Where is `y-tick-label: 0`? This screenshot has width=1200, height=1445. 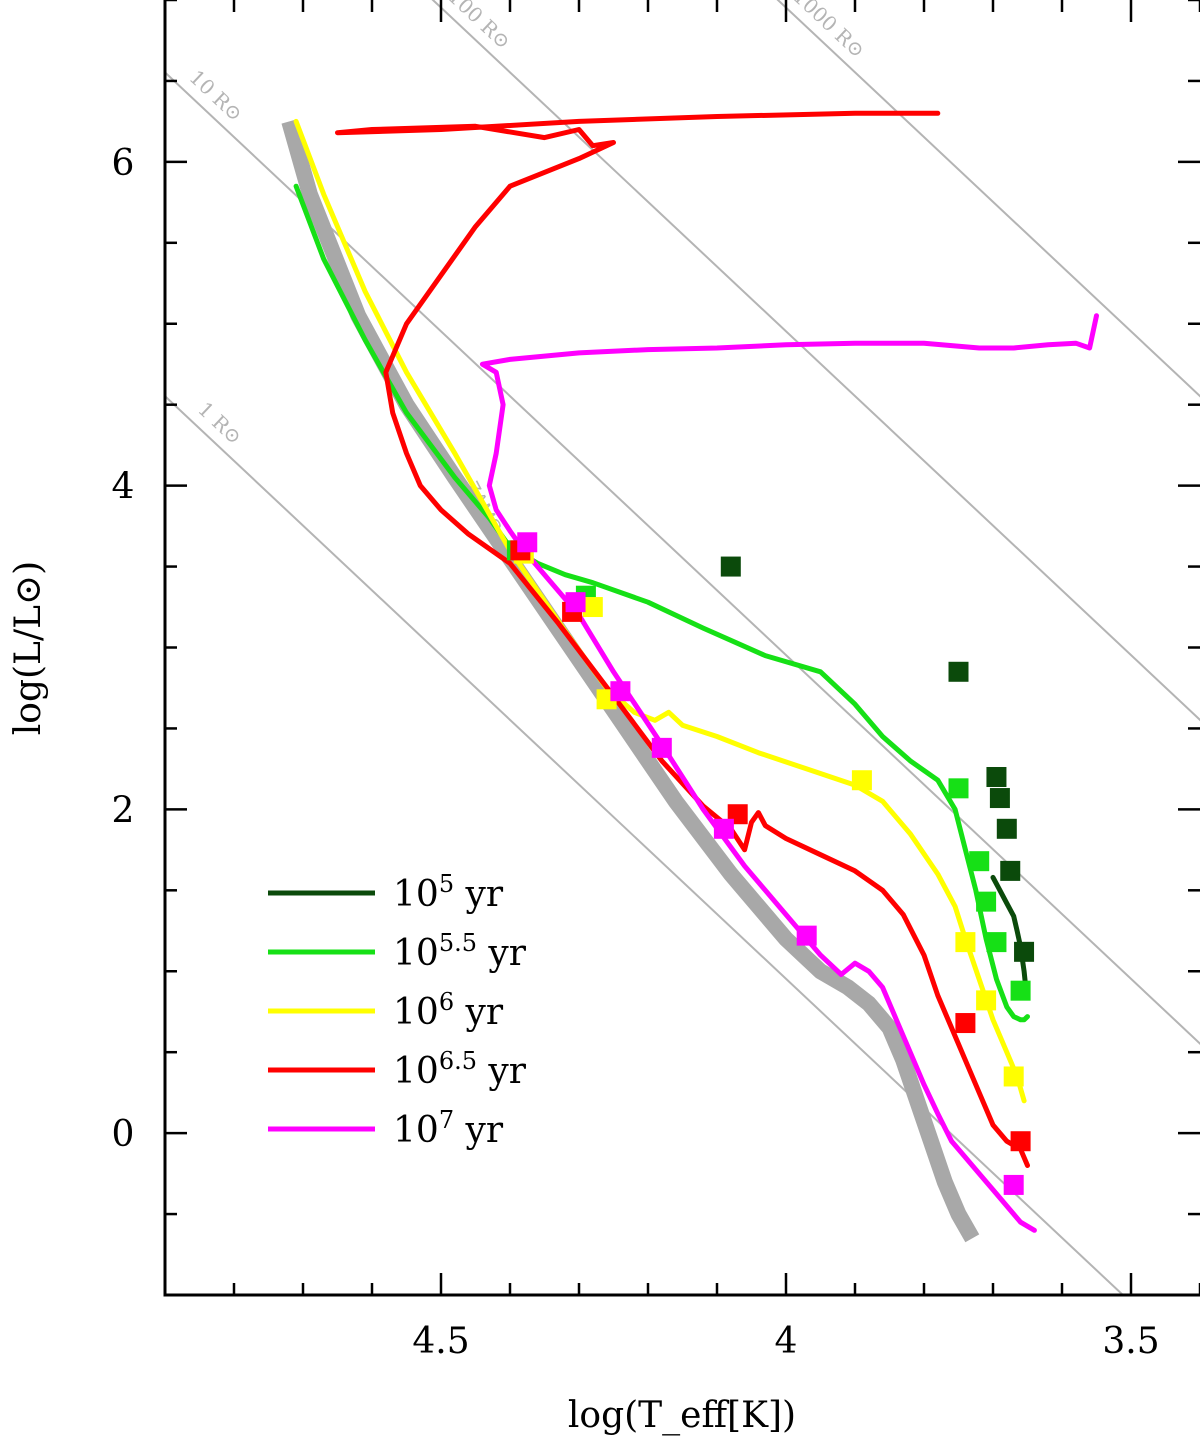 y-tick-label: 0 is located at coordinates (123, 1134).